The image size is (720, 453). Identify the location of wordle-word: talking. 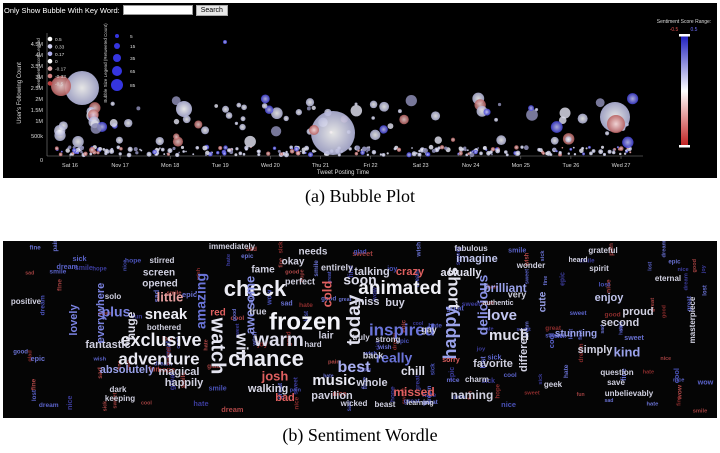
(371, 272).